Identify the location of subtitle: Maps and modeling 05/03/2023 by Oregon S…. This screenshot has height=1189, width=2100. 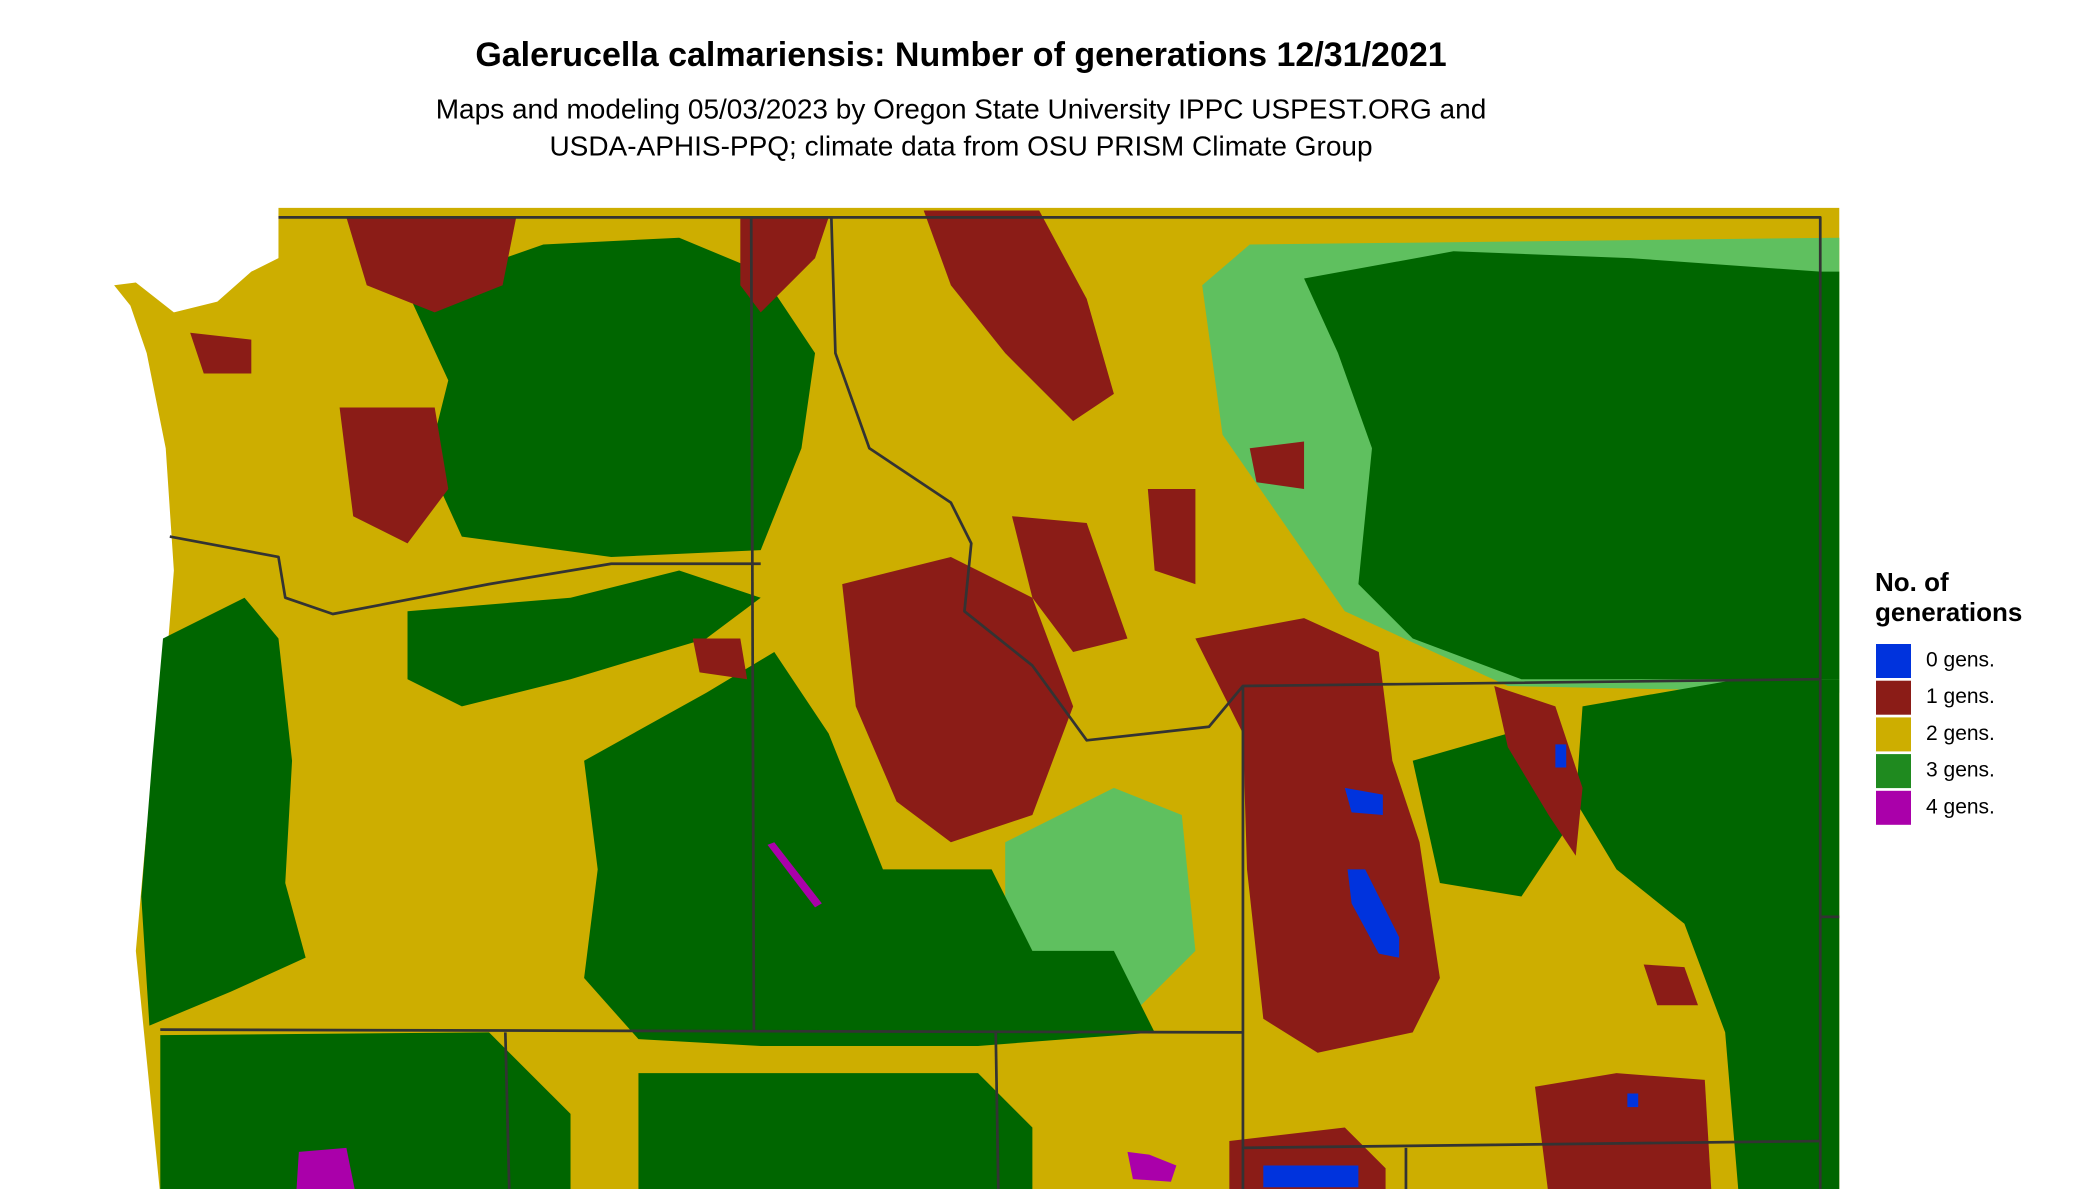
(961, 108).